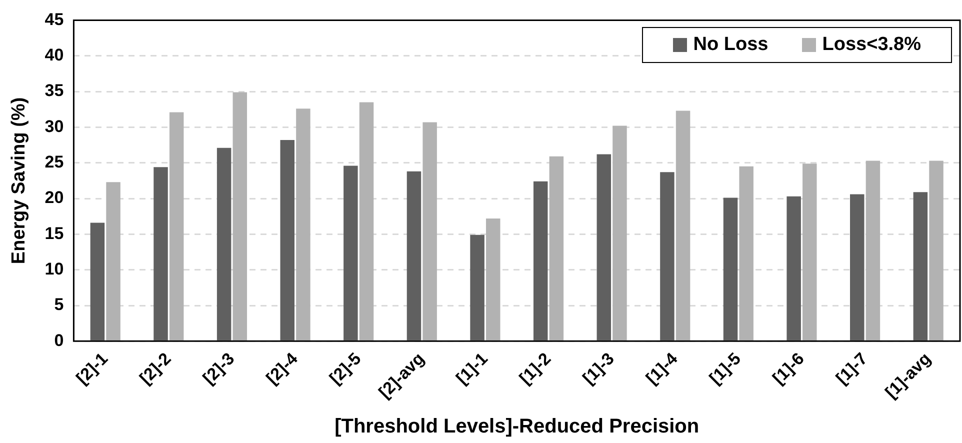 The image size is (962, 443). What do you see at coordinates (54, 233) in the screenshot?
I see `y-tick-label: 15` at bounding box center [54, 233].